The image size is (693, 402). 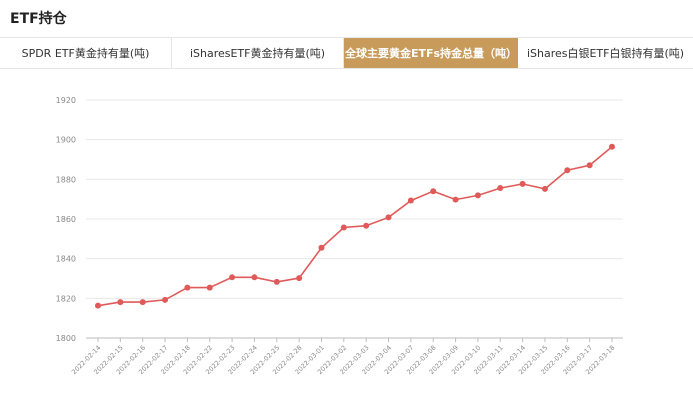 What do you see at coordinates (605, 53) in the screenshot?
I see `tab-ishares-silver: iShares白银ETF白银持有量(吨)` at bounding box center [605, 53].